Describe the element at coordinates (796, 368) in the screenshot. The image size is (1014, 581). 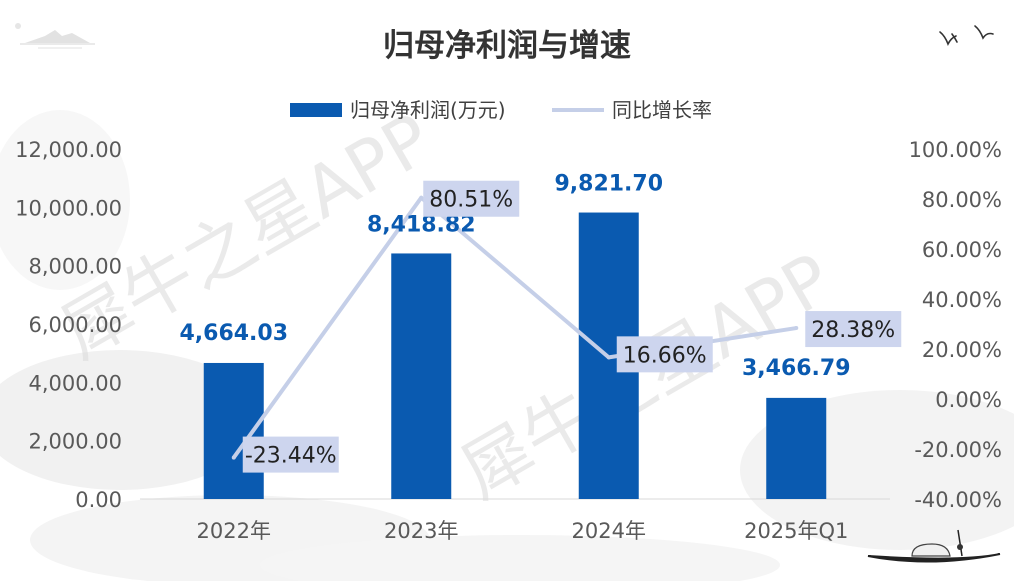
I see `bar-data-label: 3,466.79` at that location.